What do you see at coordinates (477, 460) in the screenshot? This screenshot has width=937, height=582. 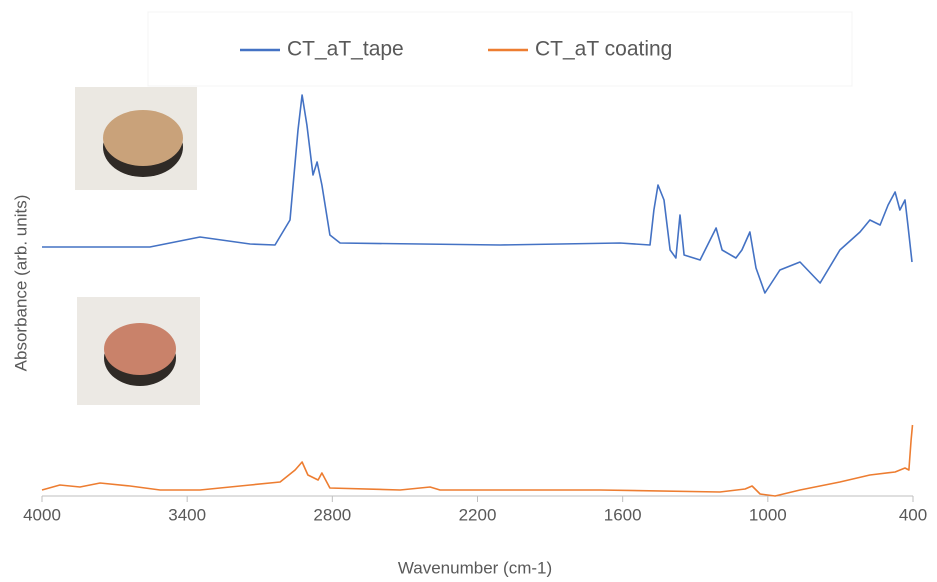 I see `series-line` at bounding box center [477, 460].